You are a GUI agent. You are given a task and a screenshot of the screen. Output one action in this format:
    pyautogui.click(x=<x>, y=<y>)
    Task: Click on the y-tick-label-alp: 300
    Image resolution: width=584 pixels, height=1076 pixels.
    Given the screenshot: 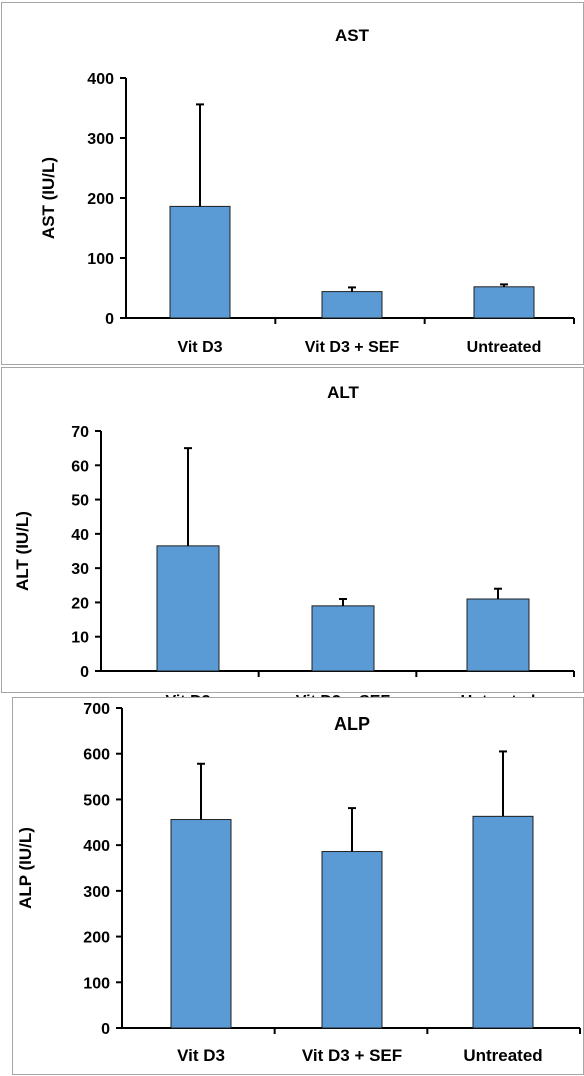 What is the action you would take?
    pyautogui.click(x=96, y=892)
    